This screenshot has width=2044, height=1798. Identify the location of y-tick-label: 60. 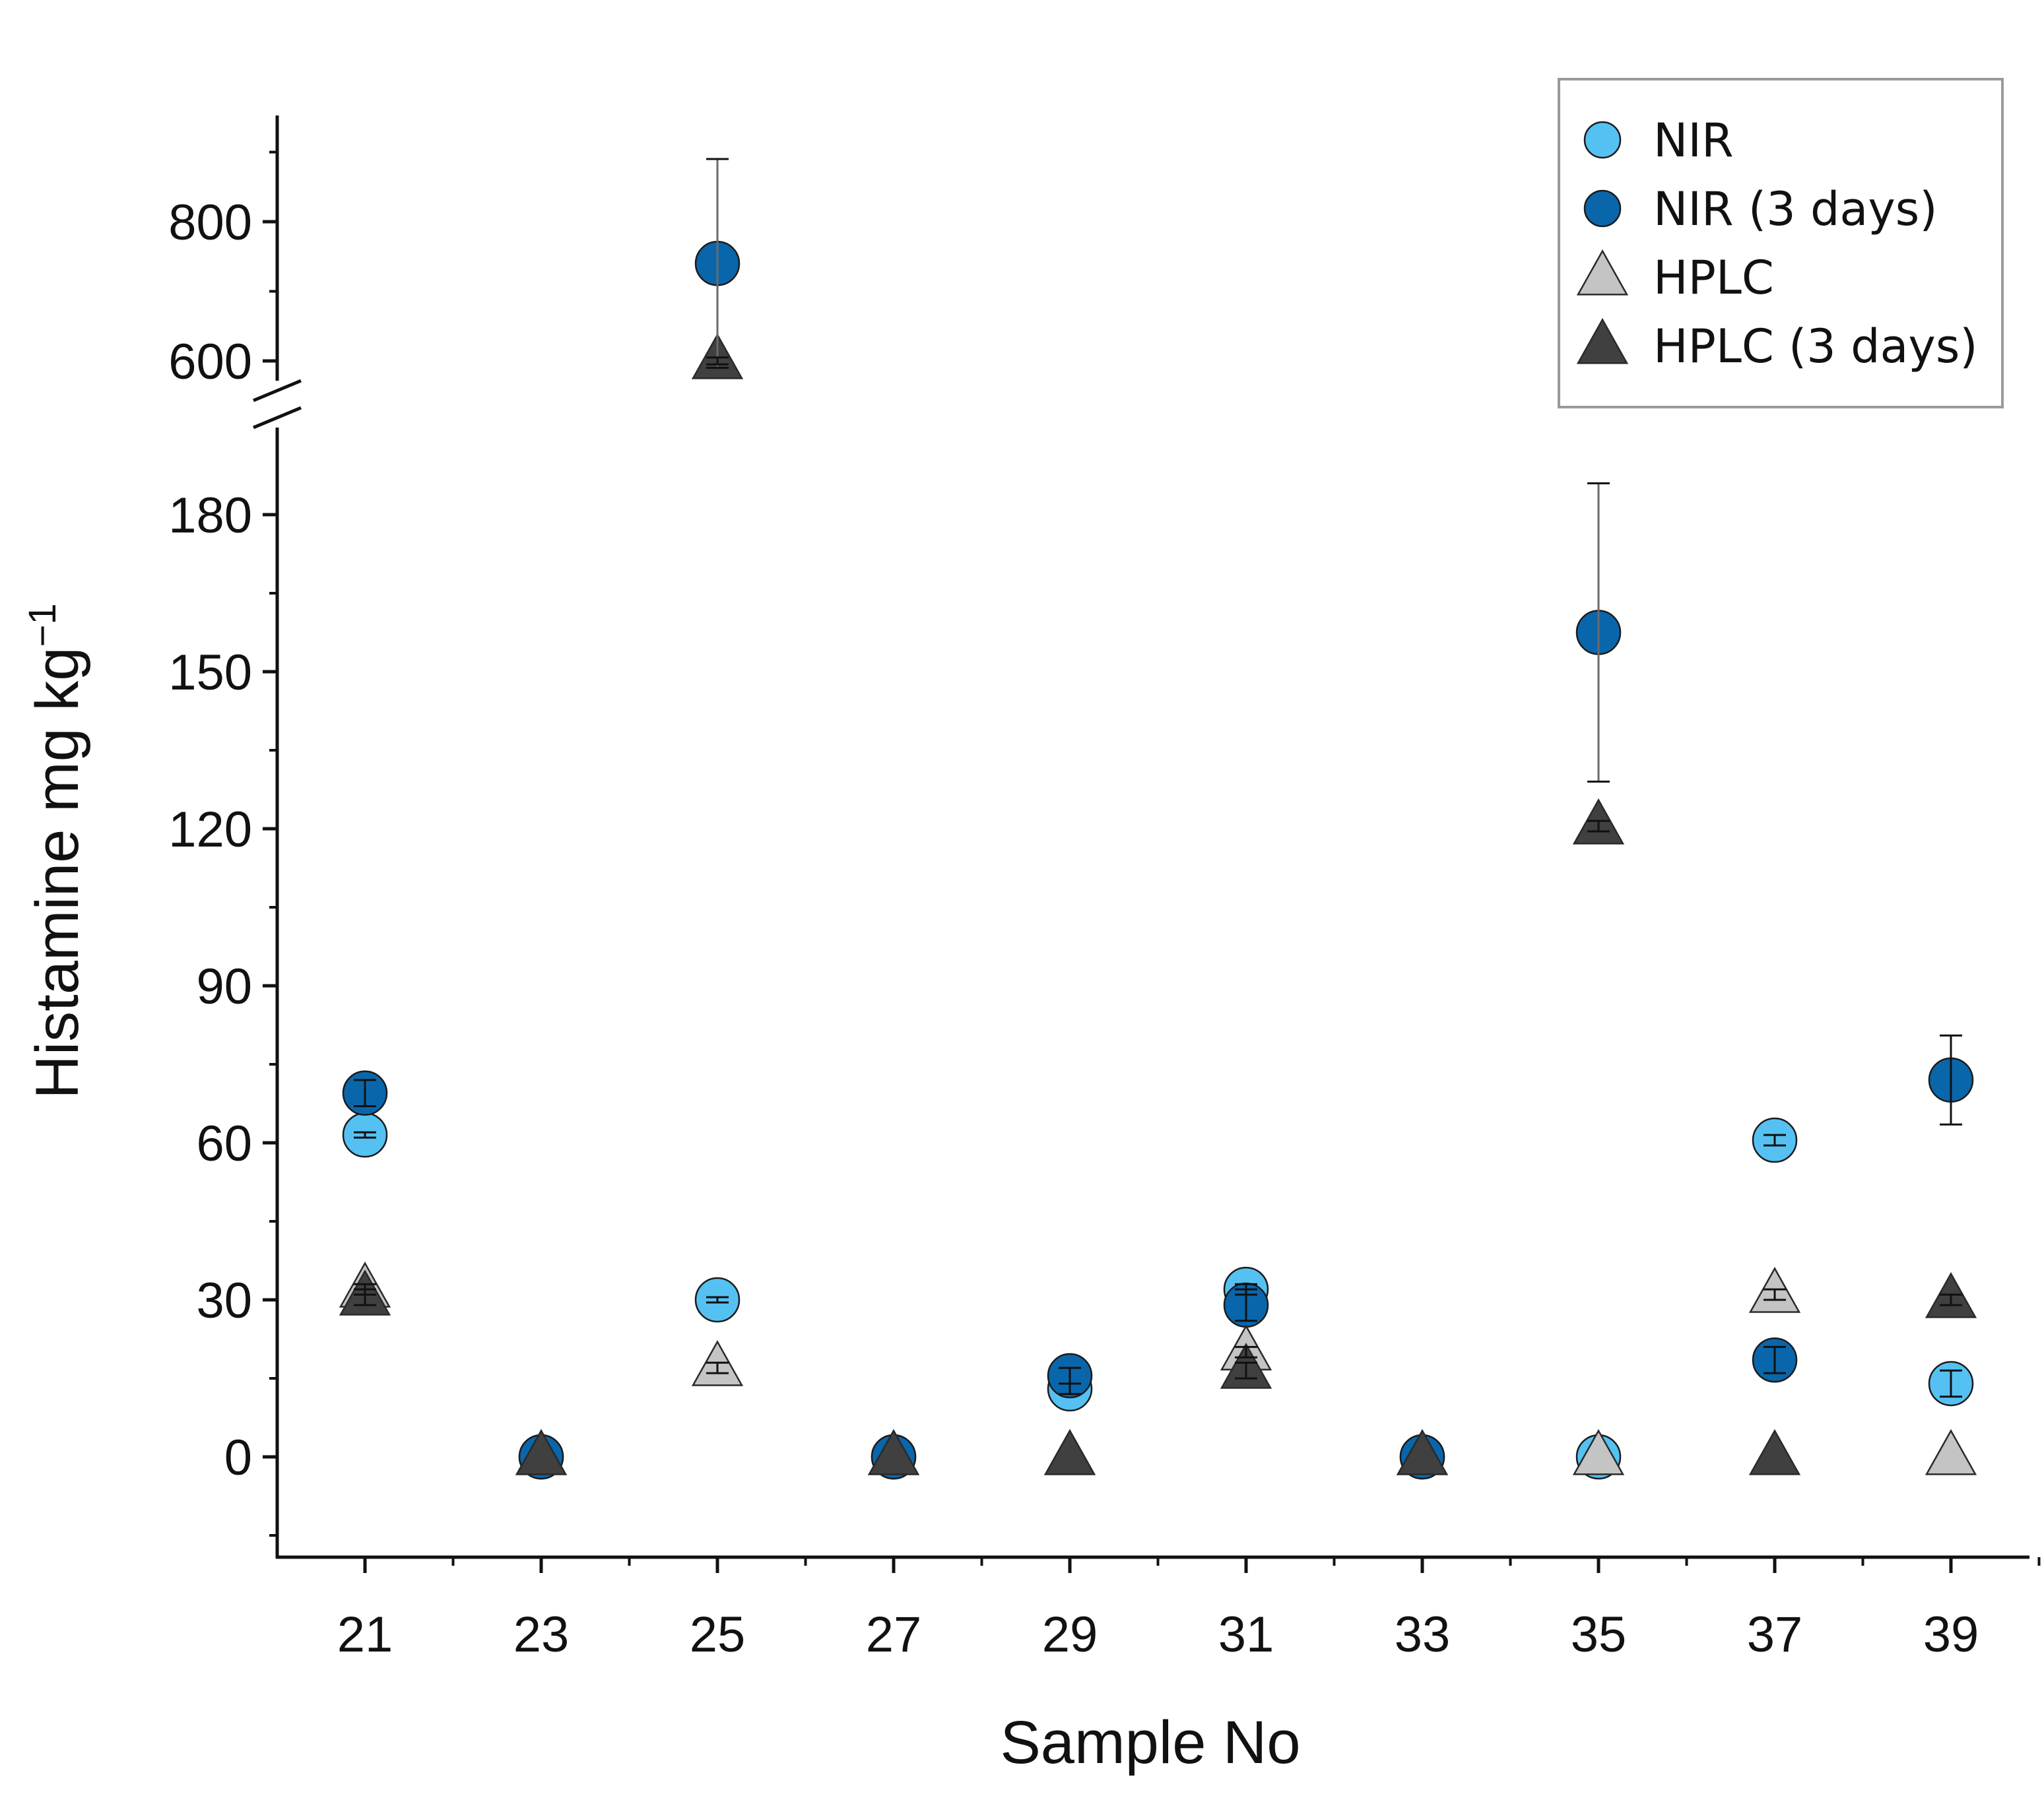
(224, 1144).